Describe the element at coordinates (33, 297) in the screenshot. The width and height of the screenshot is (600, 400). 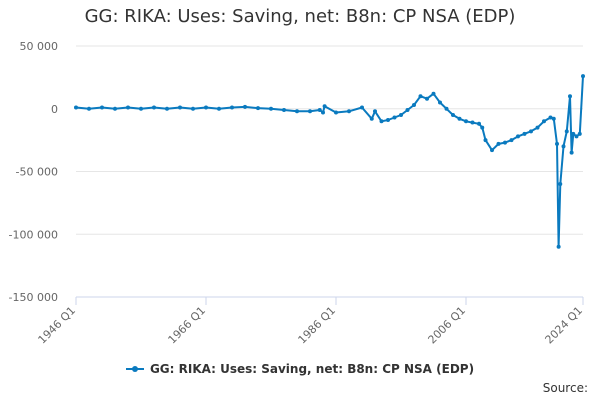
I see `y-tick-label: -150 000` at that location.